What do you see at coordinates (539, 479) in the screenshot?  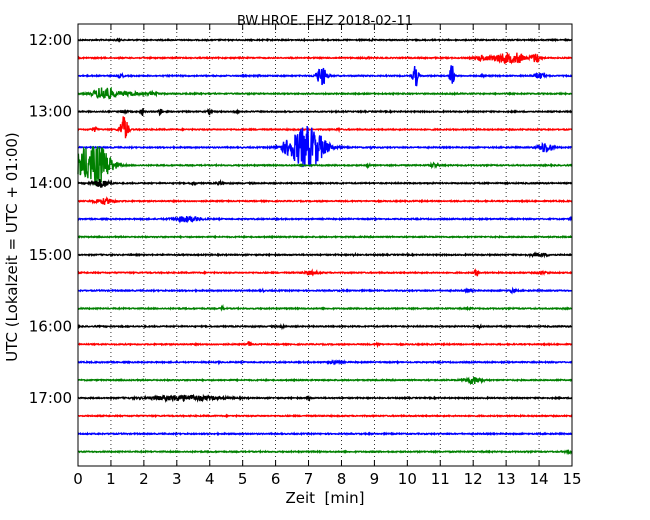 I see `x-tick-label: 14` at bounding box center [539, 479].